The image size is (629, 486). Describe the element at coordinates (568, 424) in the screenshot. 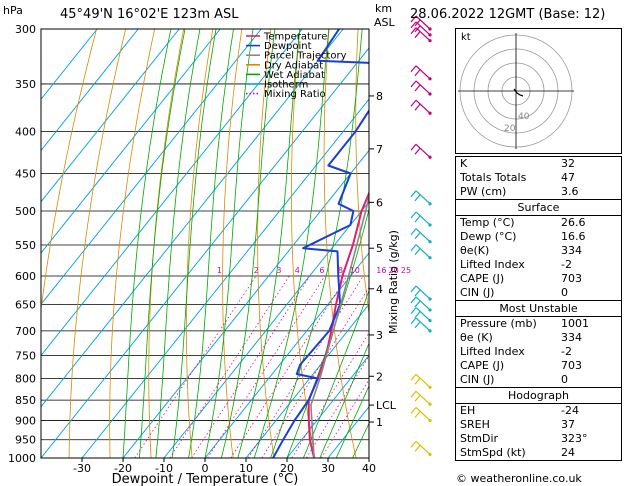

I see `index-value: 37` at that location.